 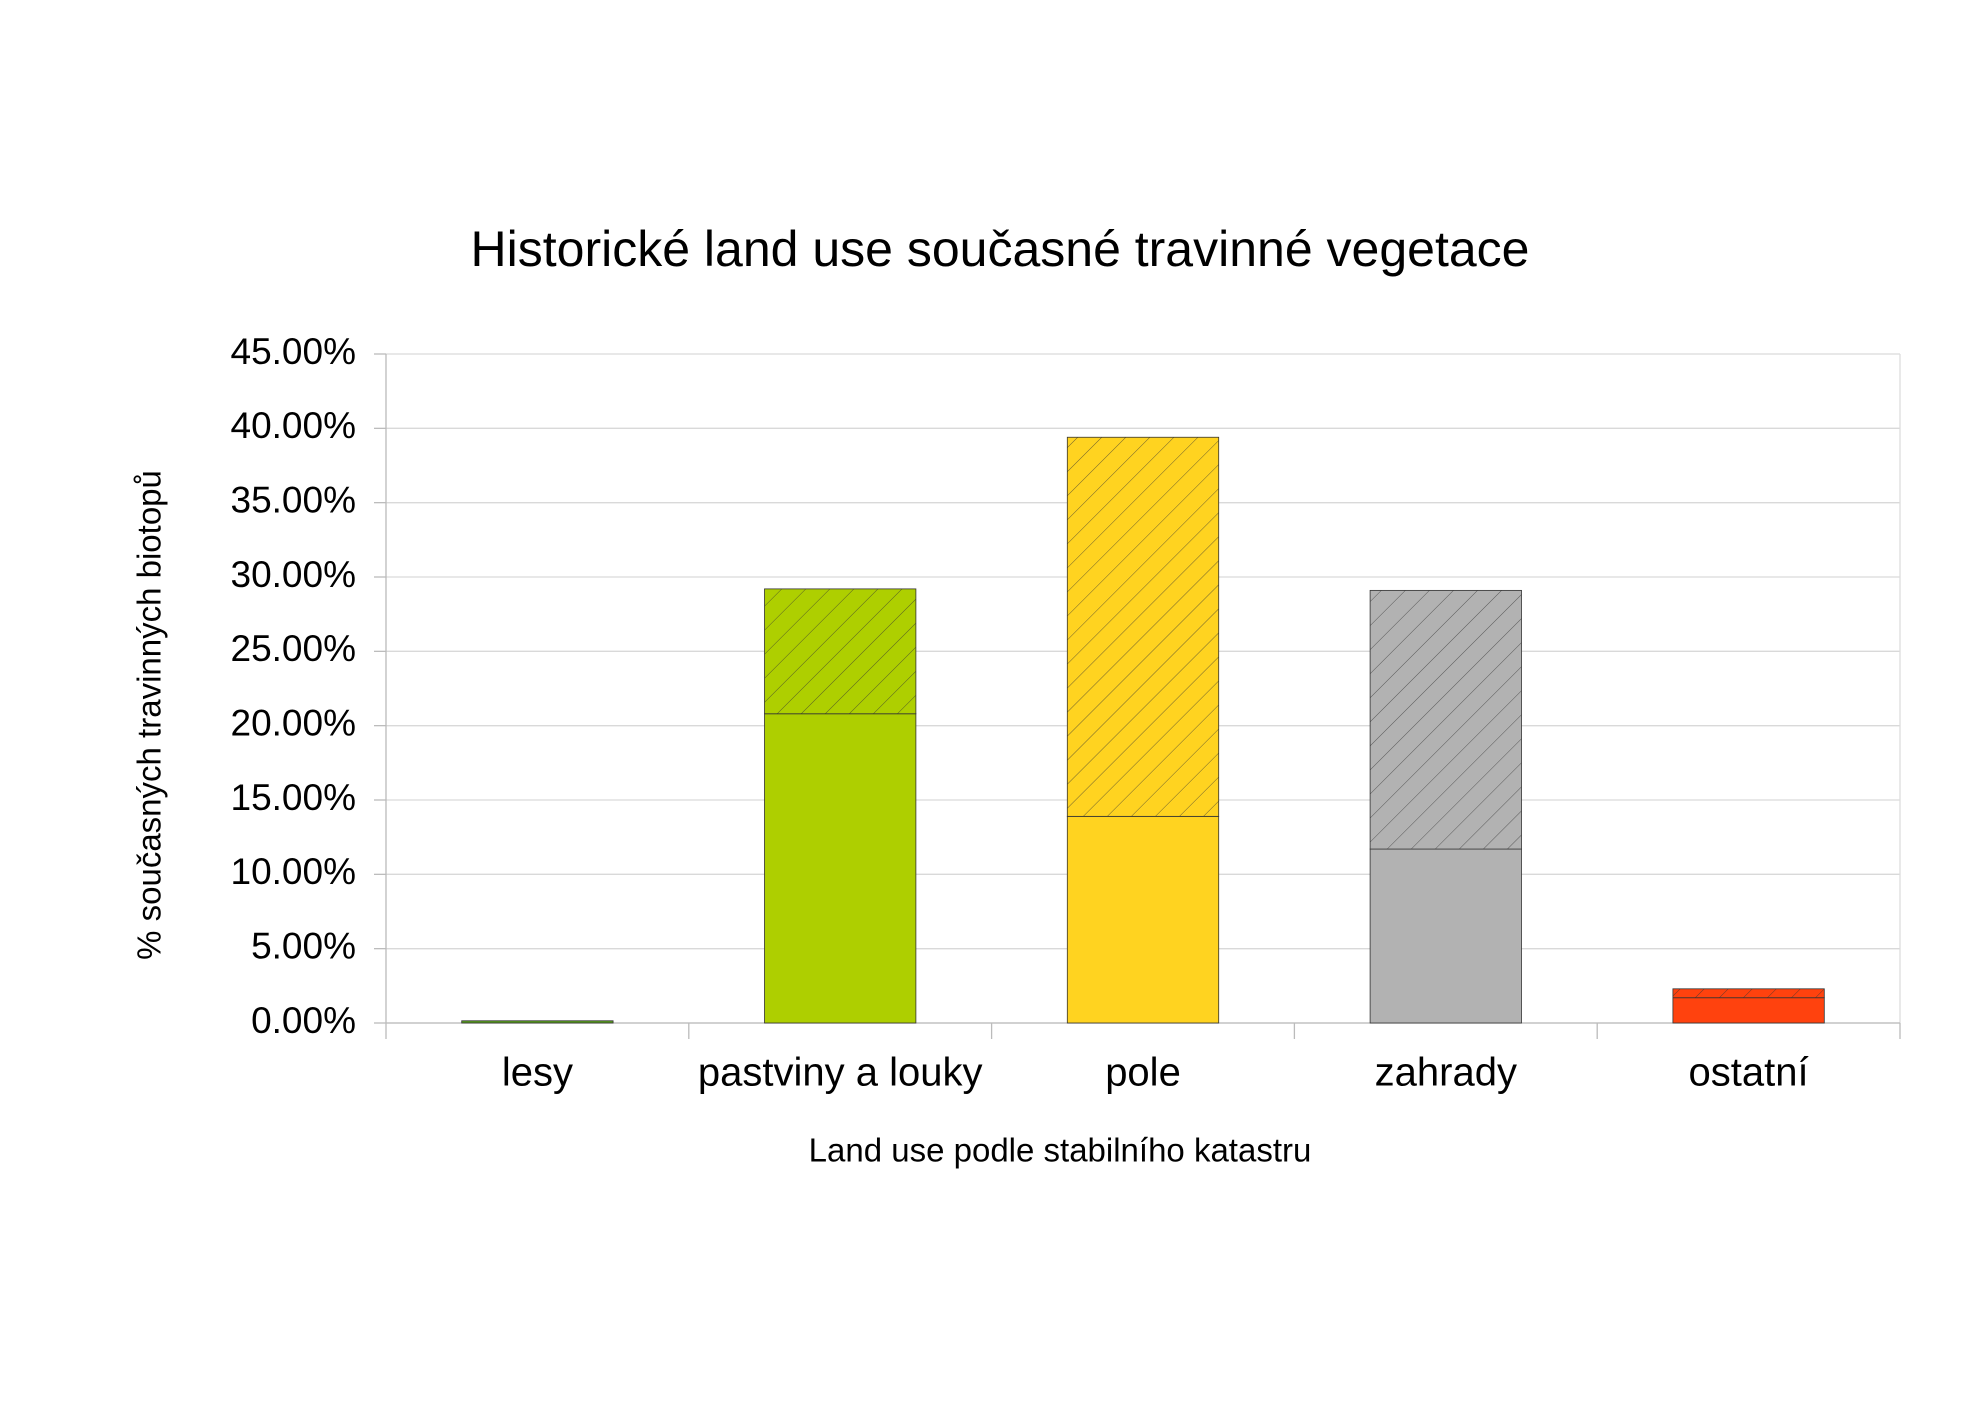 I want to click on y-tick-label: 45.00%, so click(x=294, y=351).